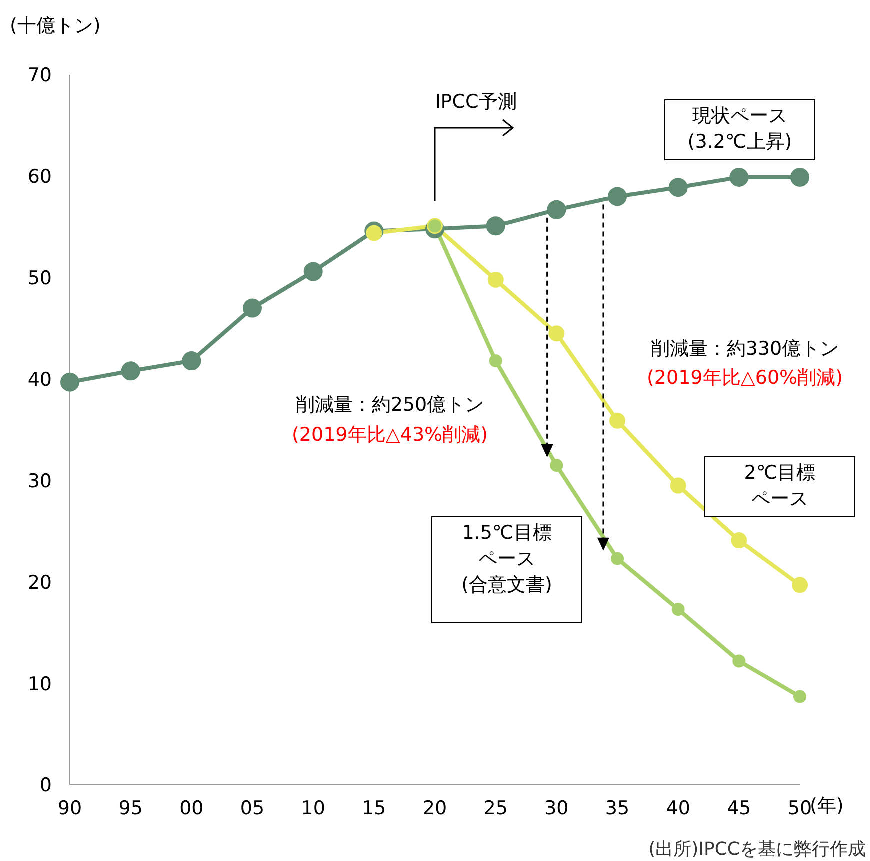 The height and width of the screenshot is (861, 870). Describe the element at coordinates (46, 785) in the screenshot. I see `y-tick-label: 0` at that location.